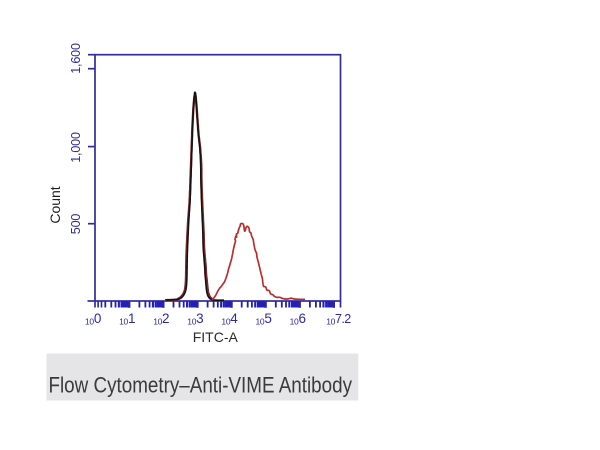 The height and width of the screenshot is (450, 600). What do you see at coordinates (216, 337) in the screenshot?
I see `svg-text: FITC-A` at bounding box center [216, 337].